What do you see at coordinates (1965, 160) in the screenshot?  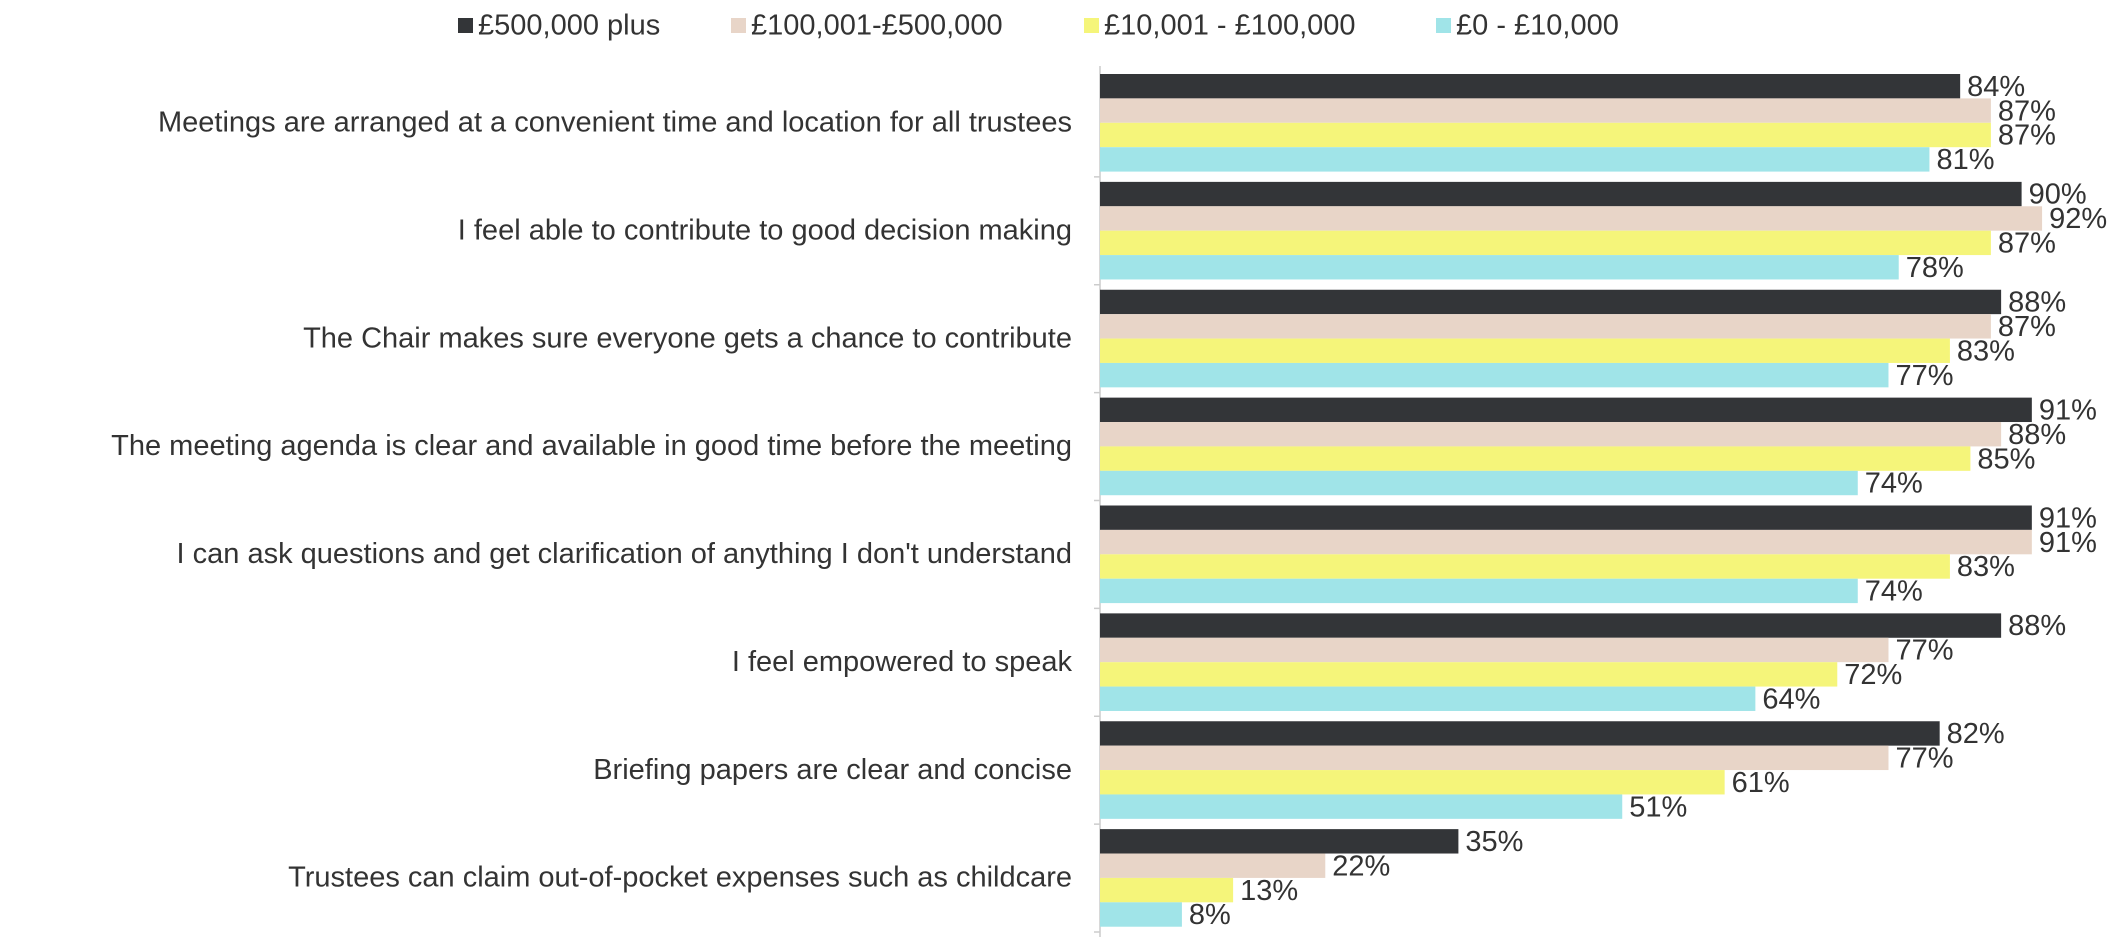 I see `value-label: 81%` at bounding box center [1965, 160].